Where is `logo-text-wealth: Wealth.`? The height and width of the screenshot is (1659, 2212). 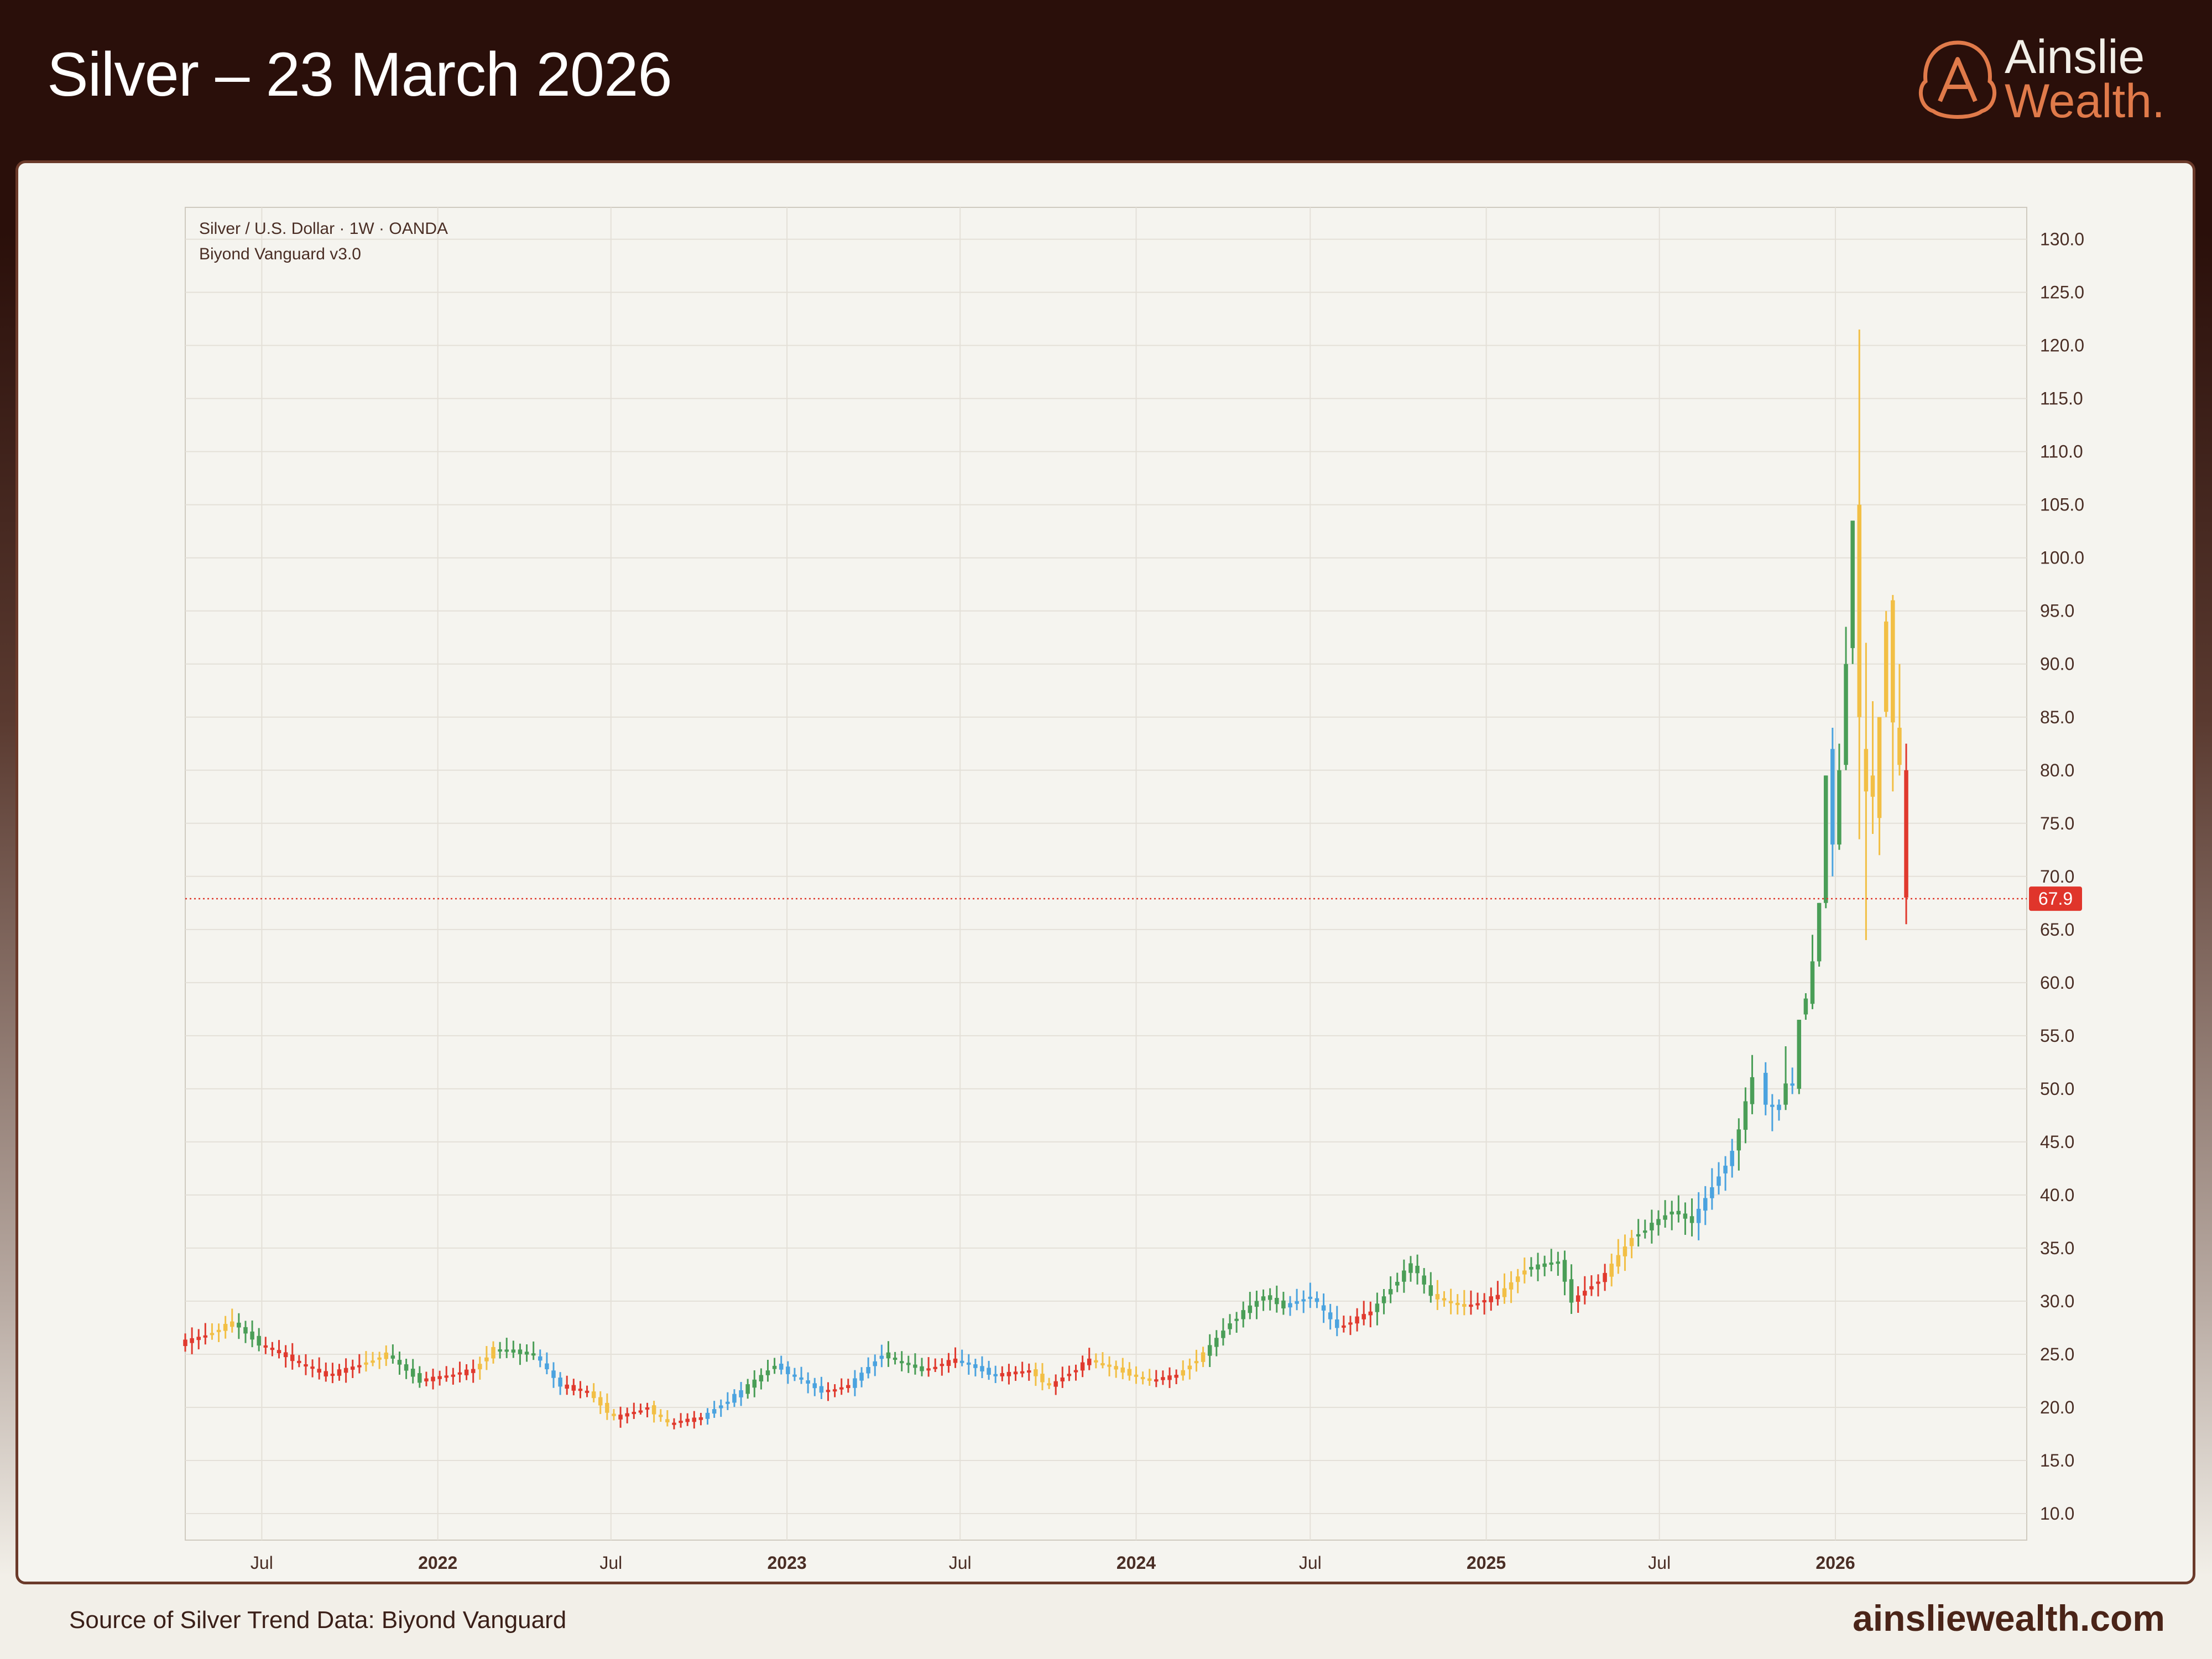
logo-text-wealth: Wealth. is located at coordinates (2085, 102).